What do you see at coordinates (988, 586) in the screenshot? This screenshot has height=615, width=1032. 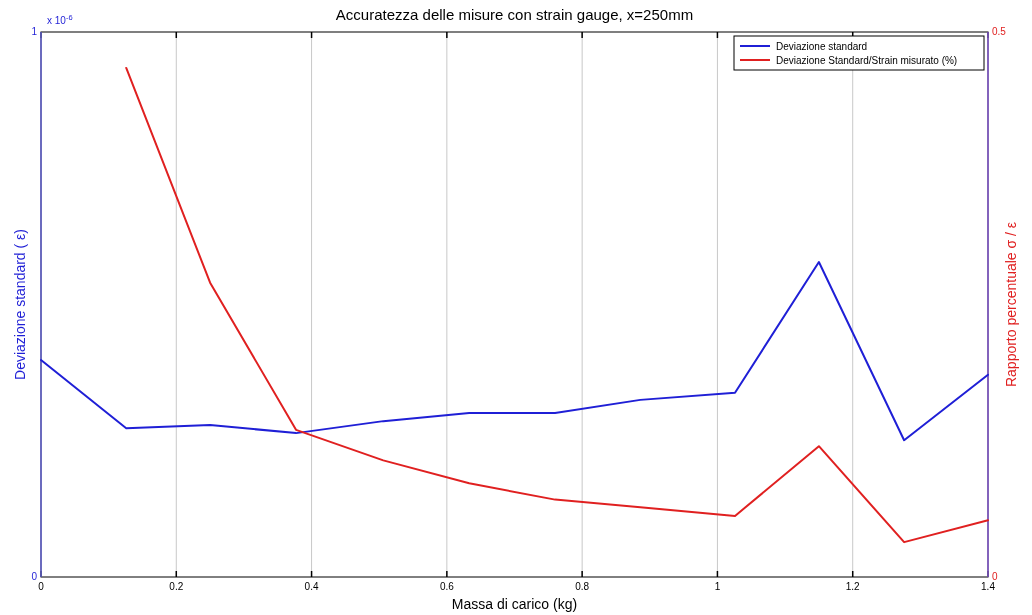 I see `x-tick-label: 1.4` at bounding box center [988, 586].